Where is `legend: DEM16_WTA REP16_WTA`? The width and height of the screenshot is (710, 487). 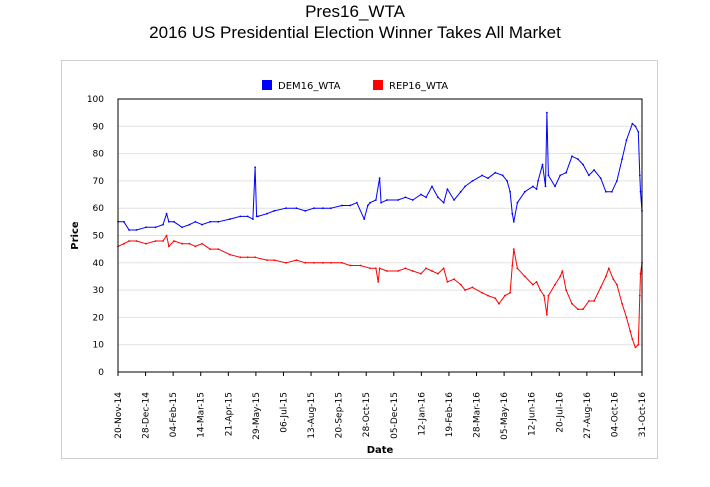 legend: DEM16_WTA REP16_WTA is located at coordinates (355, 86).